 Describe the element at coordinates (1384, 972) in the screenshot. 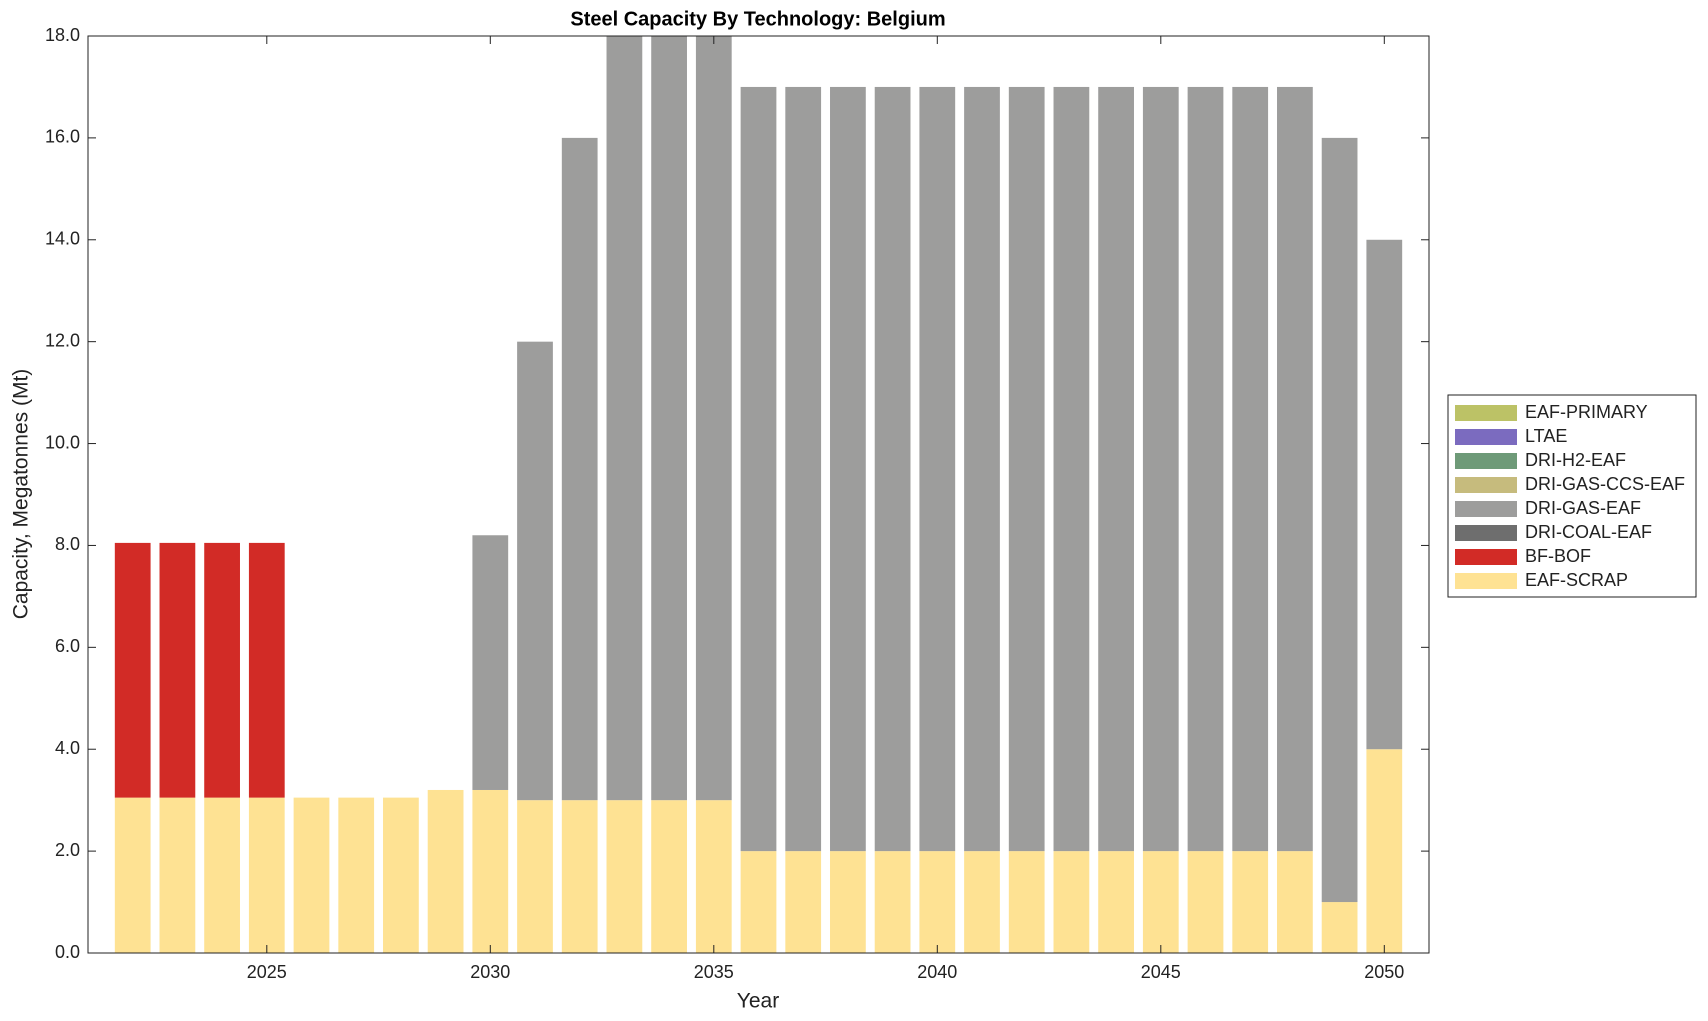

I see `x-tick-label: 2050` at that location.